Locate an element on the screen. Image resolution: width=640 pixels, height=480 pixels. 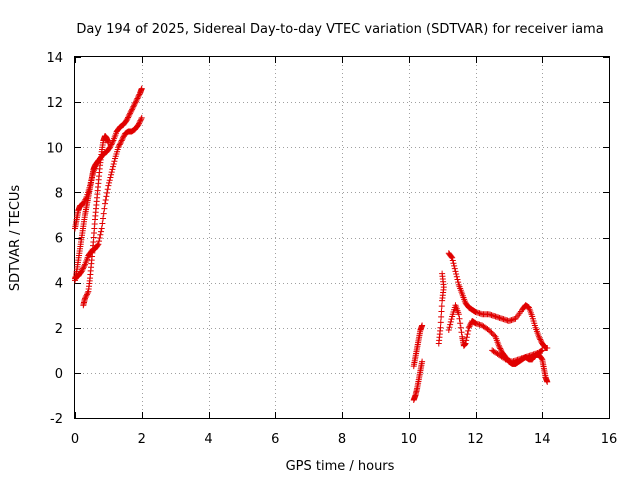
series-track-c is located at coordinates (96, 220).